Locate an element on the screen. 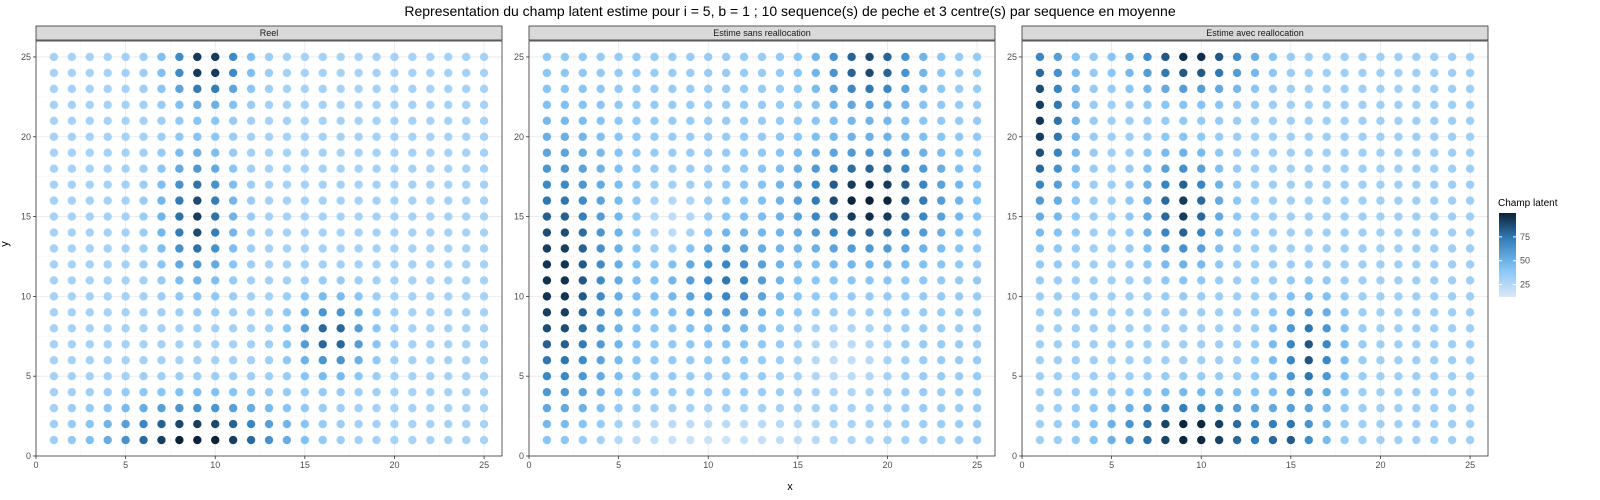 The image size is (1600, 500). x-axis-label: x is located at coordinates (790, 487).